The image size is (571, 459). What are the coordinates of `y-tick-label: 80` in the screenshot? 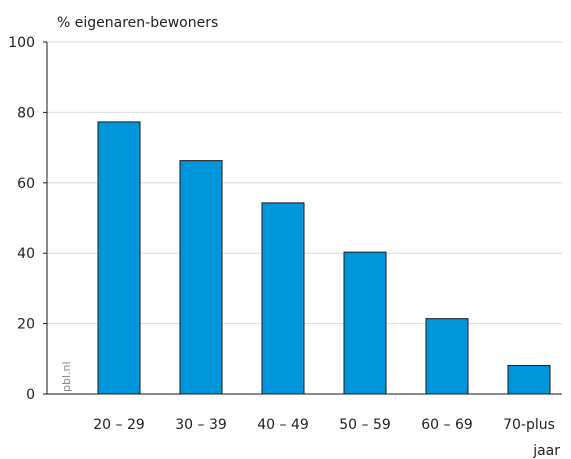 It's located at (26, 113).